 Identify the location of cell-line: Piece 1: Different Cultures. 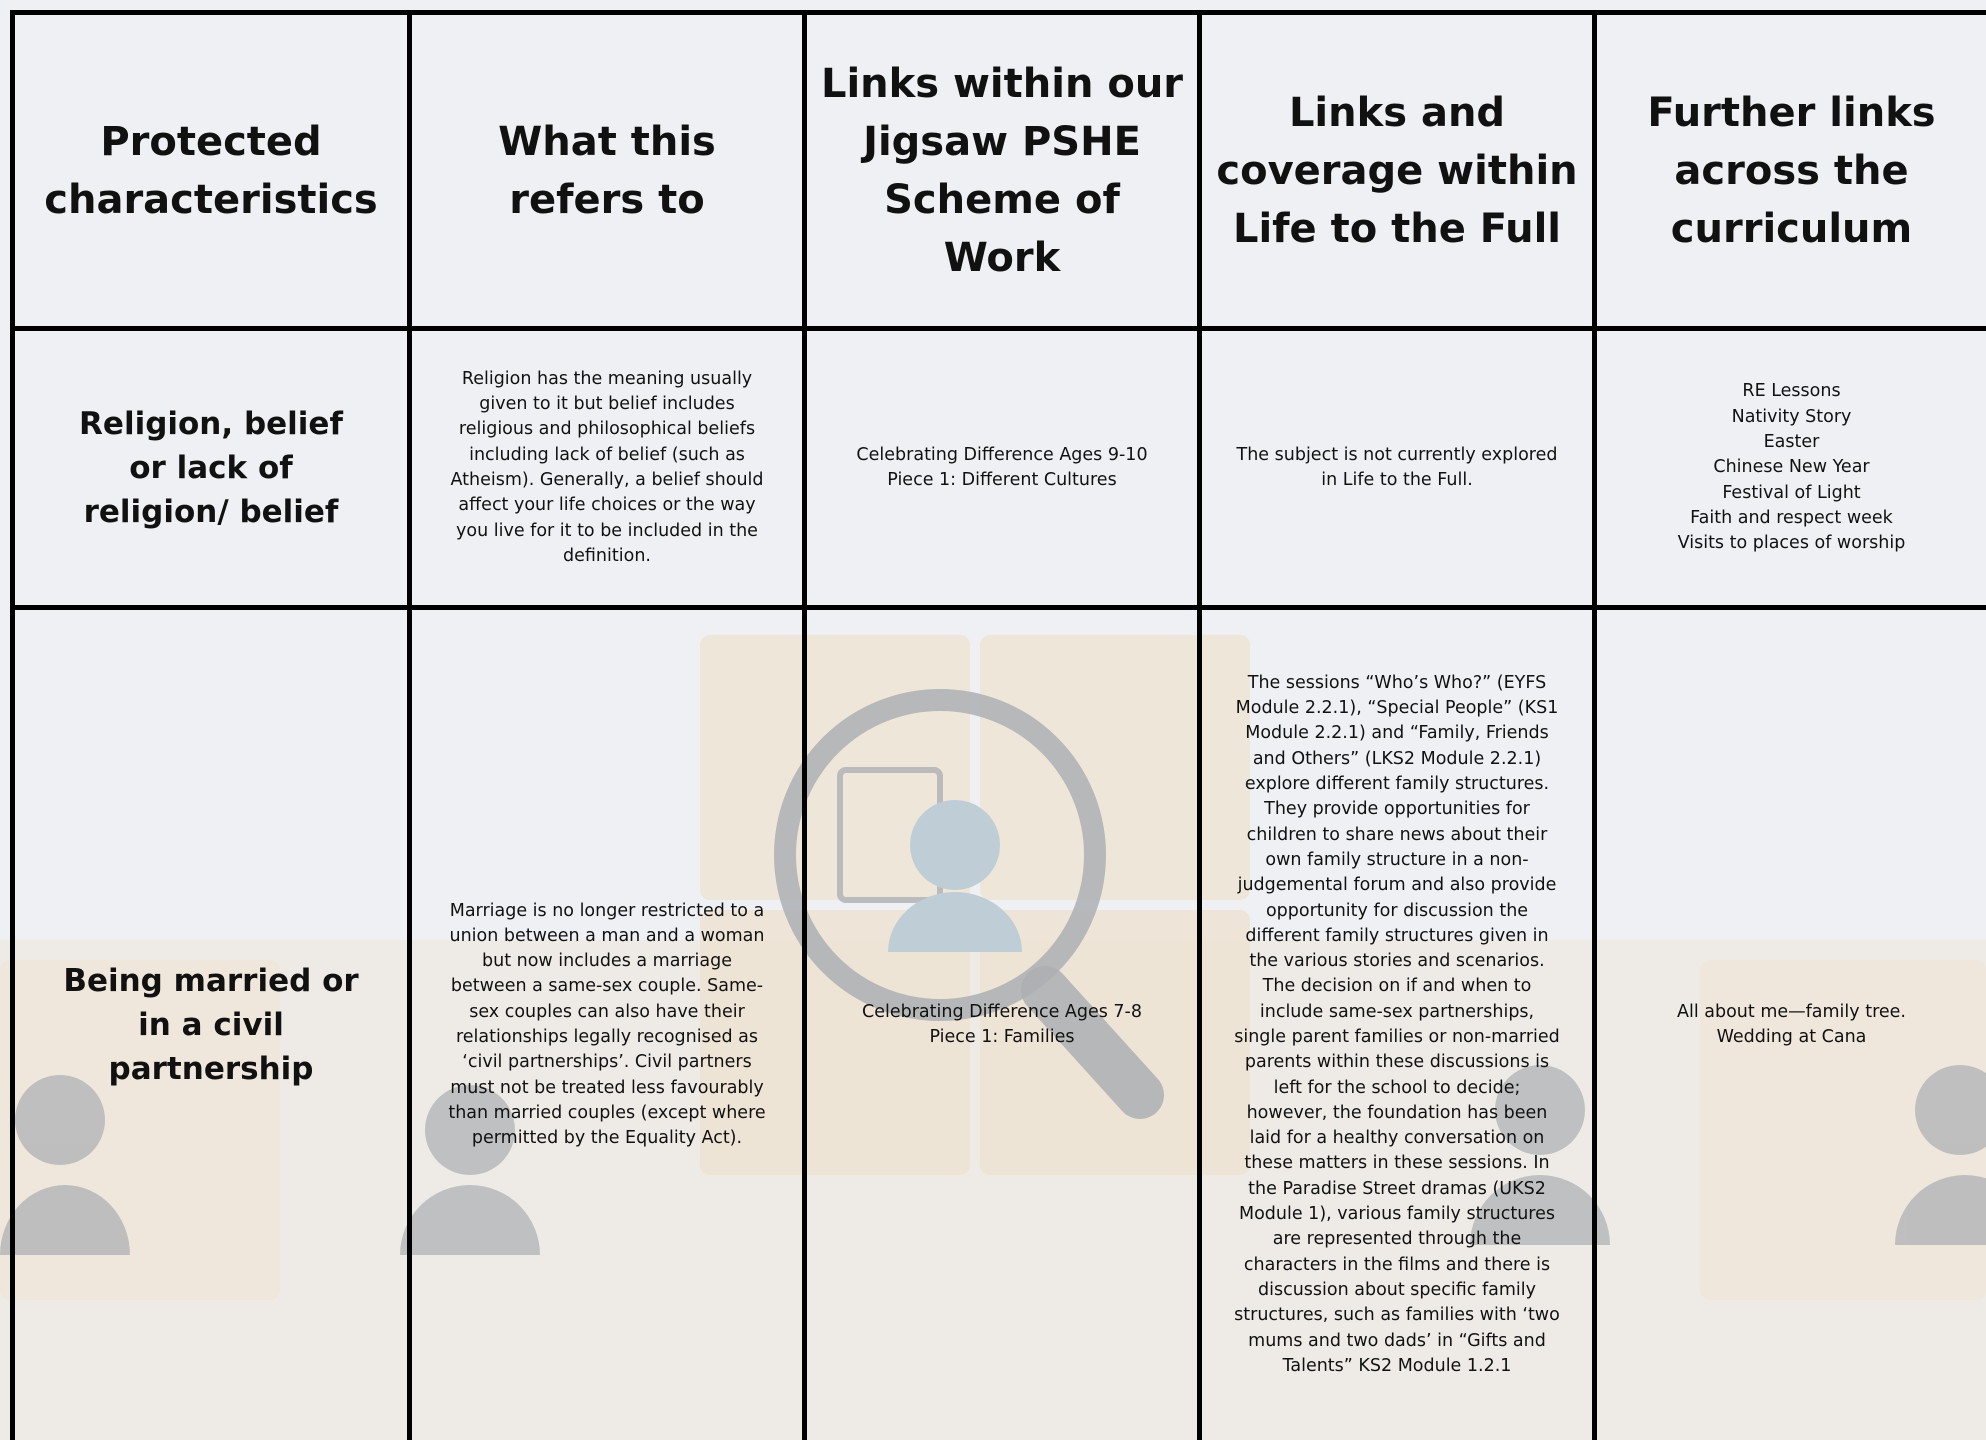
(1002, 480).